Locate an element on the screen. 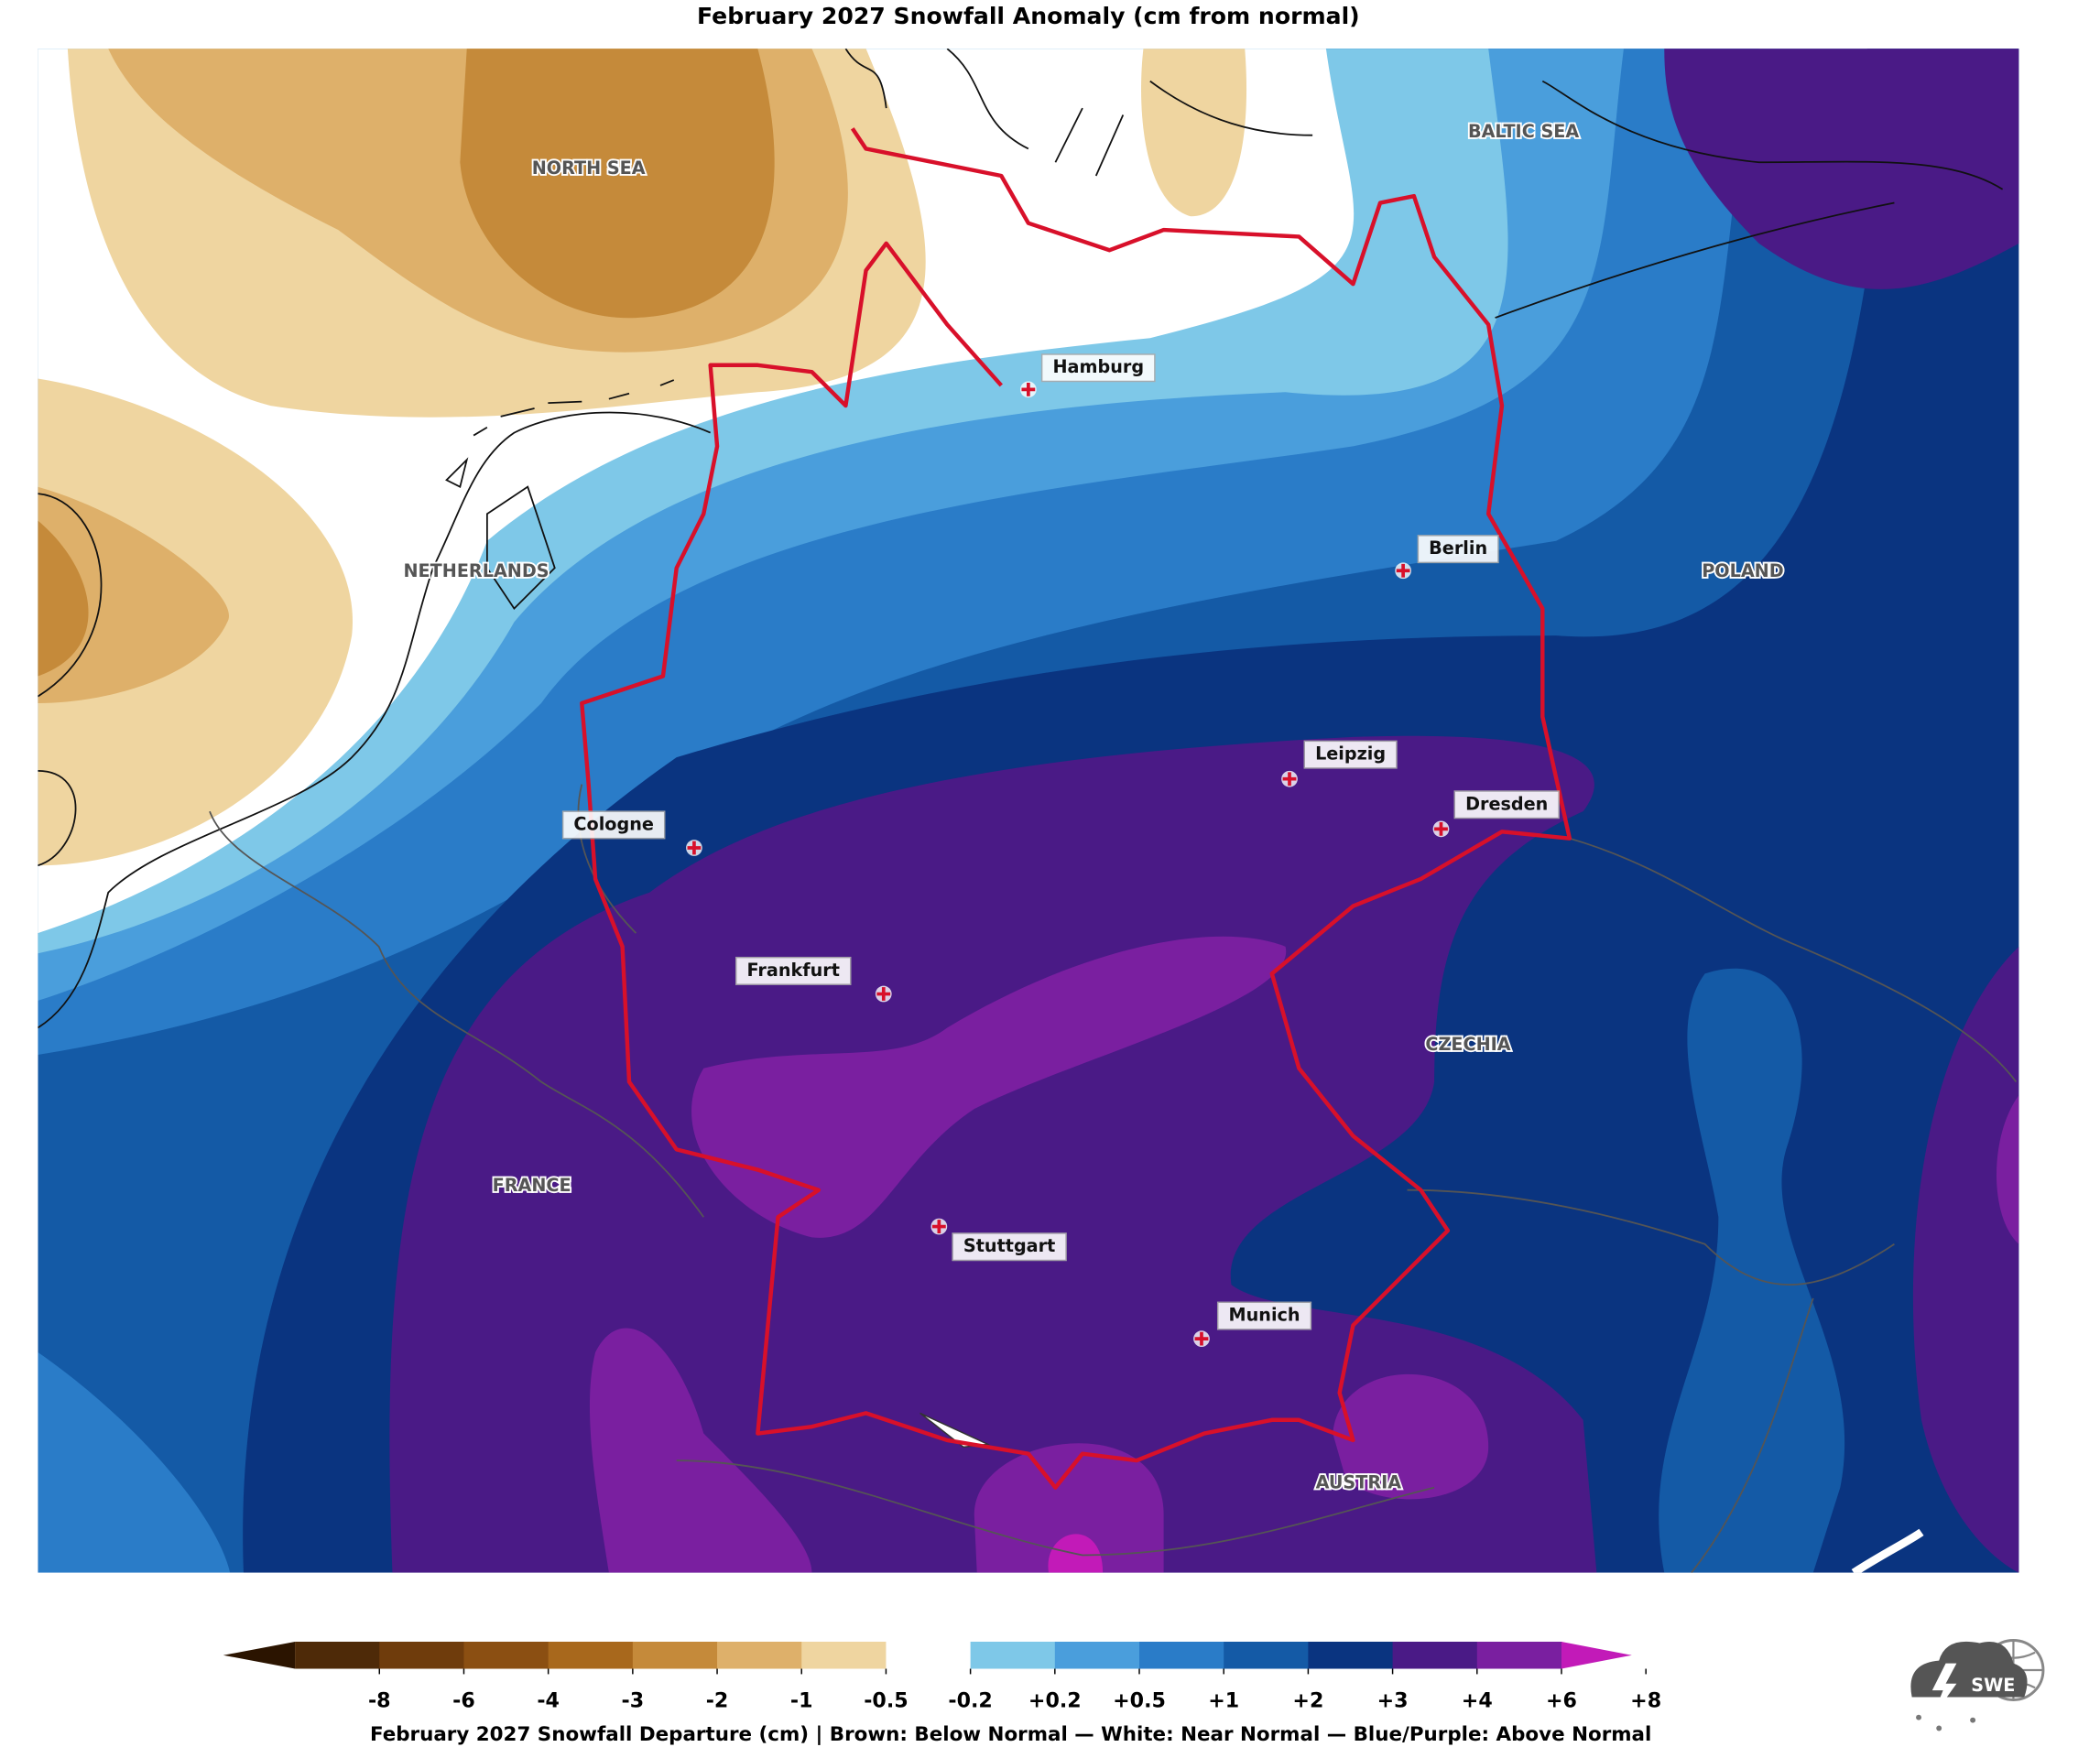 The width and height of the screenshot is (2100, 1758). city-label: Munich is located at coordinates (1264, 1315).